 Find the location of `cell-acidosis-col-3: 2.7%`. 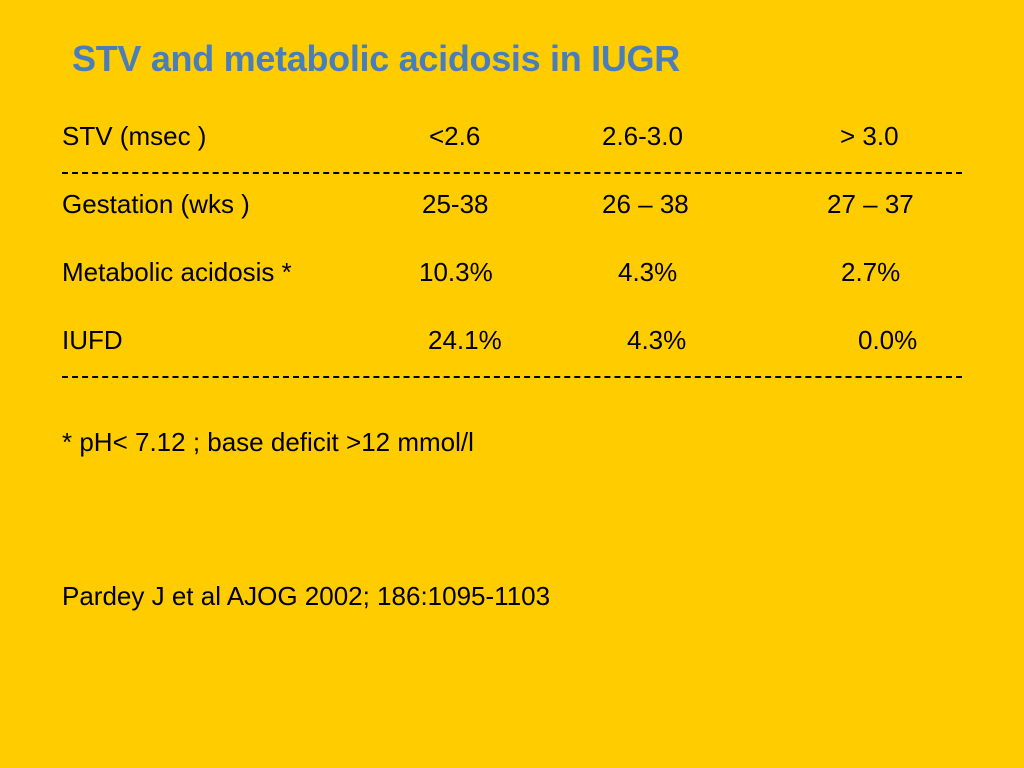

cell-acidosis-col-3: 2.7% is located at coordinates (871, 272).